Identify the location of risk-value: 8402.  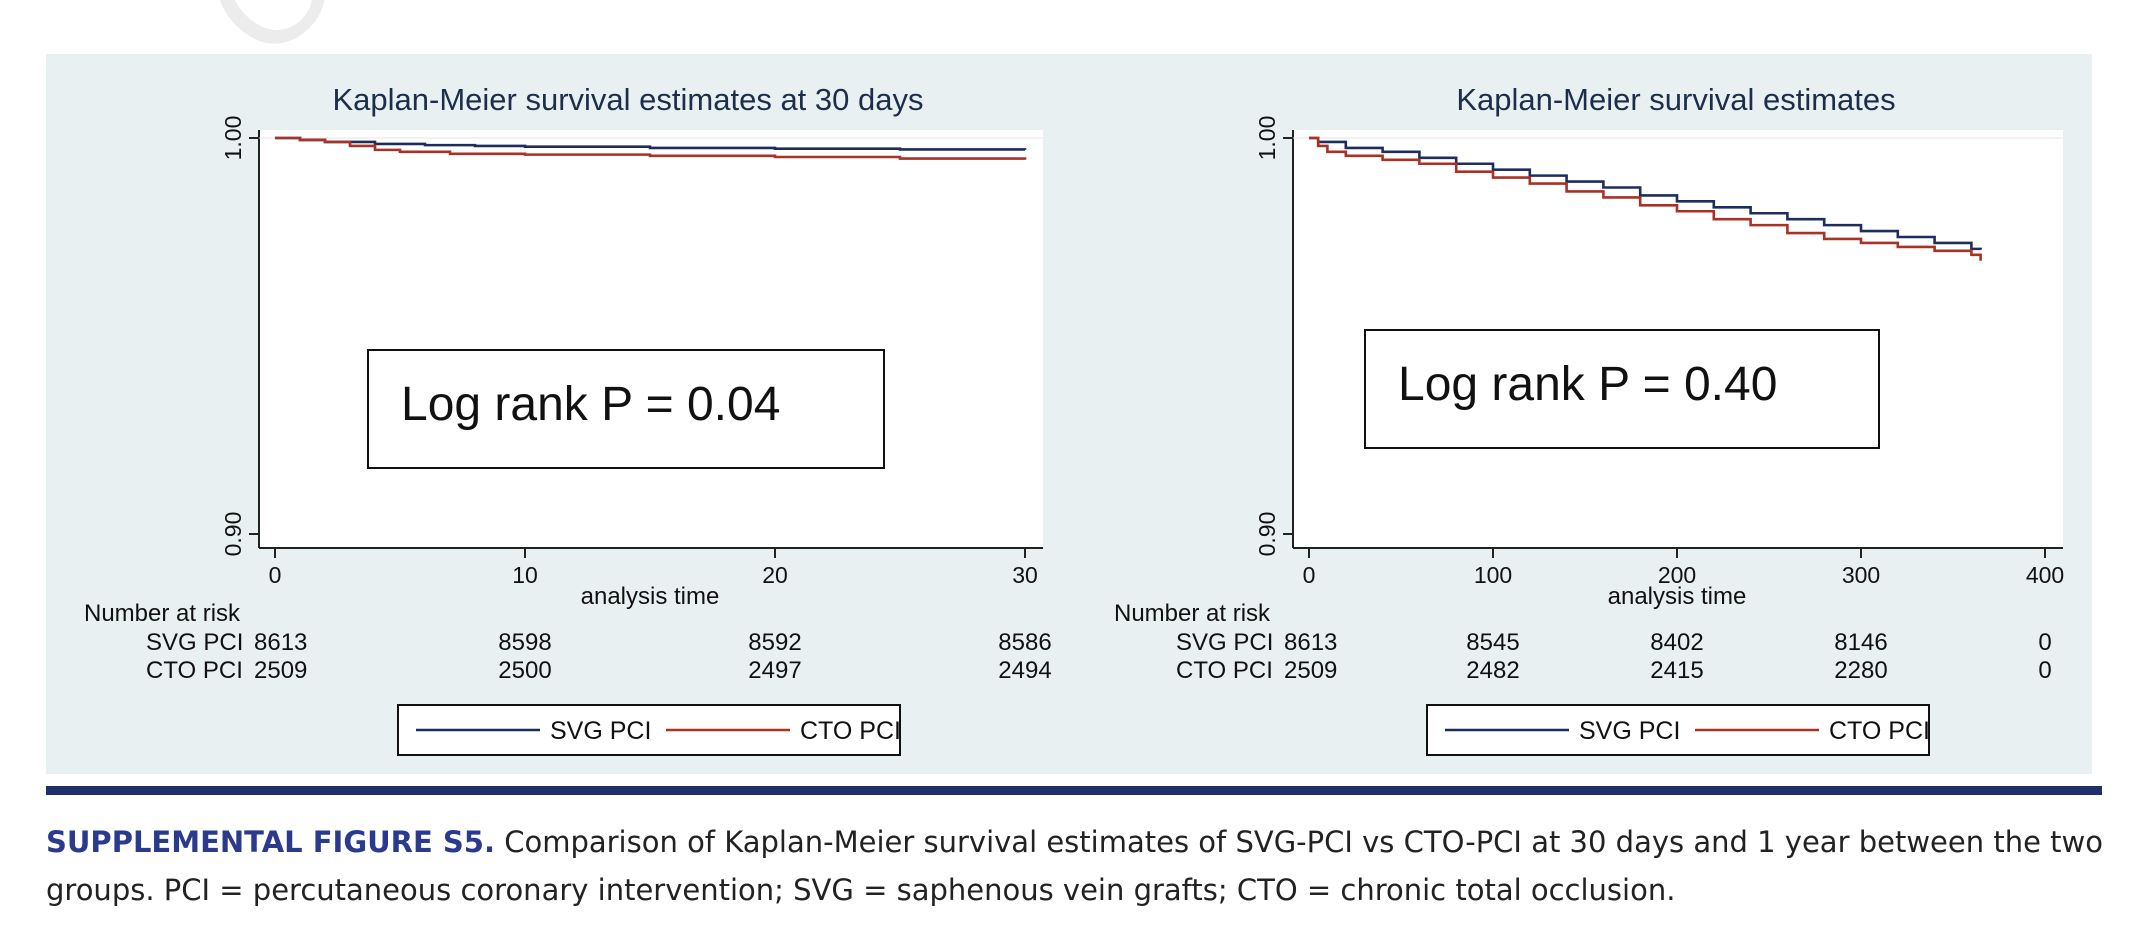
(1676, 642).